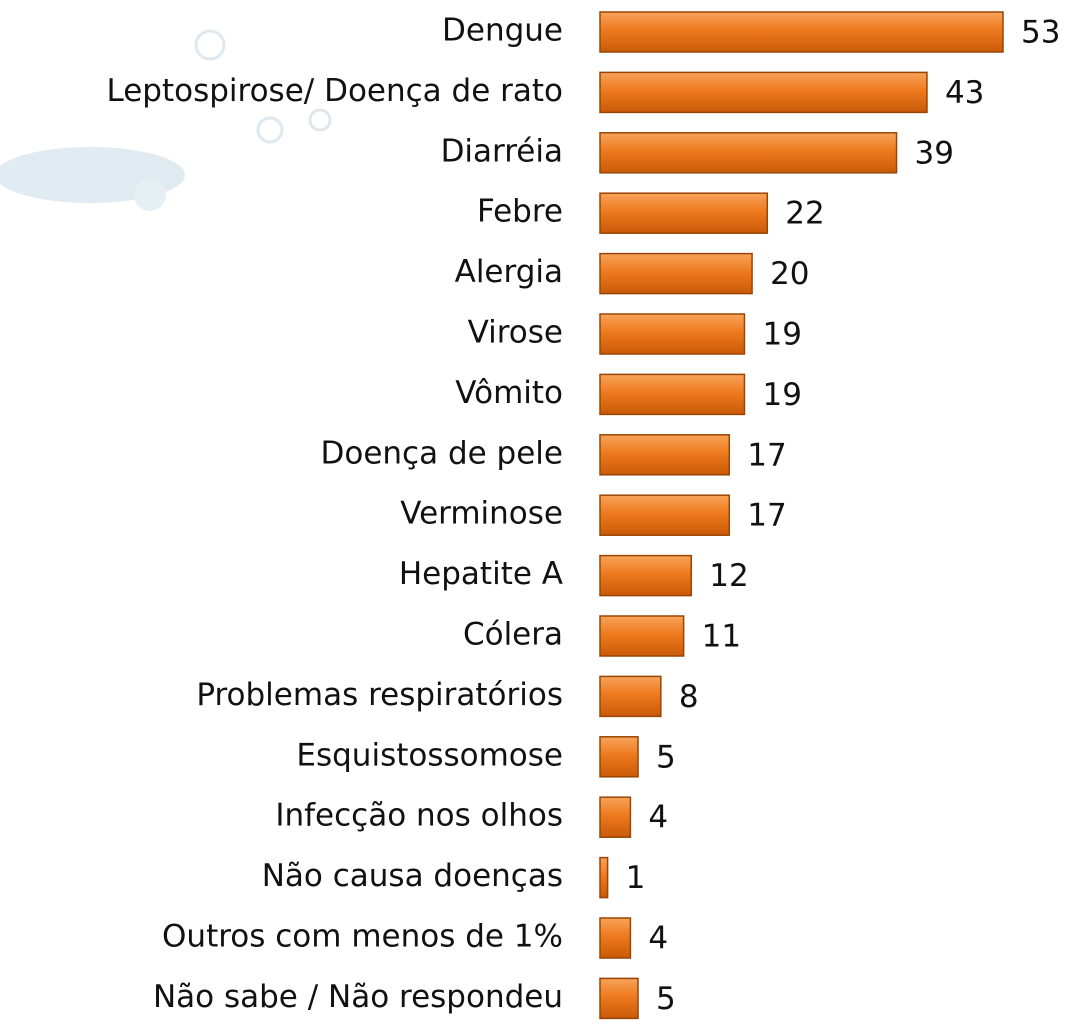 This screenshot has width=1068, height=1024. I want to click on value-label: 1, so click(636, 878).